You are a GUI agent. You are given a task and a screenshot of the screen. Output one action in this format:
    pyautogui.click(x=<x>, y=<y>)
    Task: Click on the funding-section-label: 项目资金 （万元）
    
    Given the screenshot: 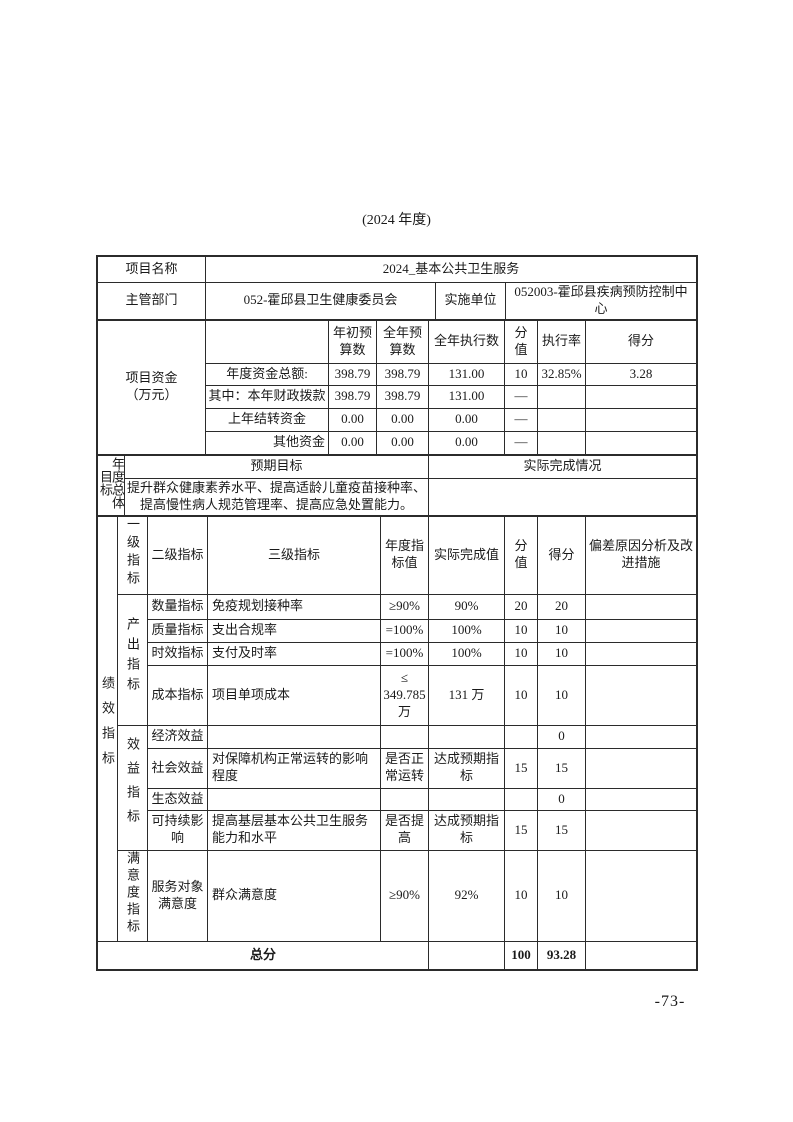 What is the action you would take?
    pyautogui.click(x=151, y=387)
    